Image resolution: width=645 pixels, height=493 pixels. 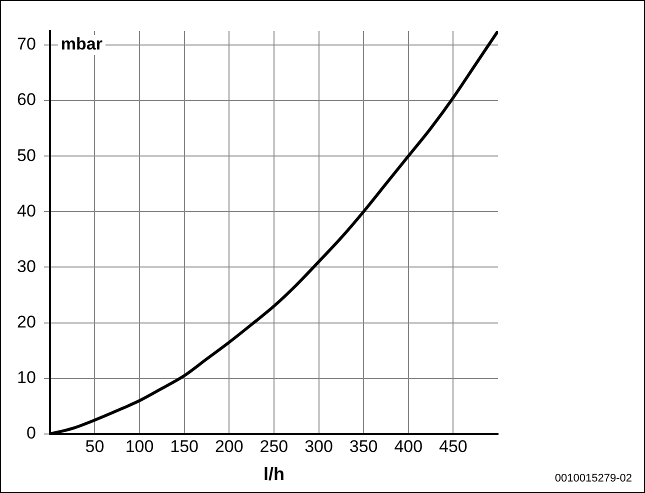 I want to click on y-tick-label: 60, so click(x=26, y=100).